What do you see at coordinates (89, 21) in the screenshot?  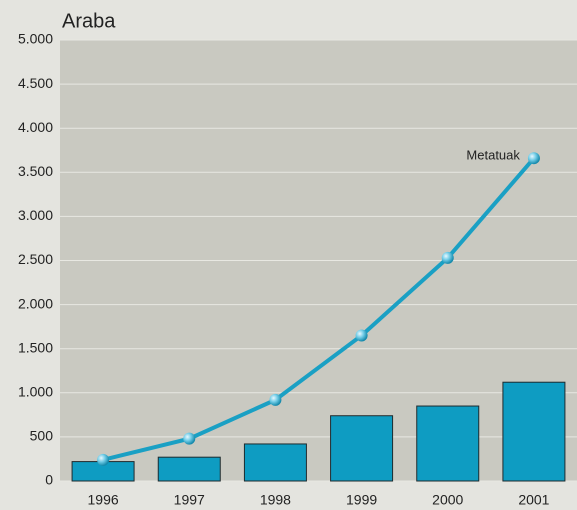 I see `chart-title: Araba` at bounding box center [89, 21].